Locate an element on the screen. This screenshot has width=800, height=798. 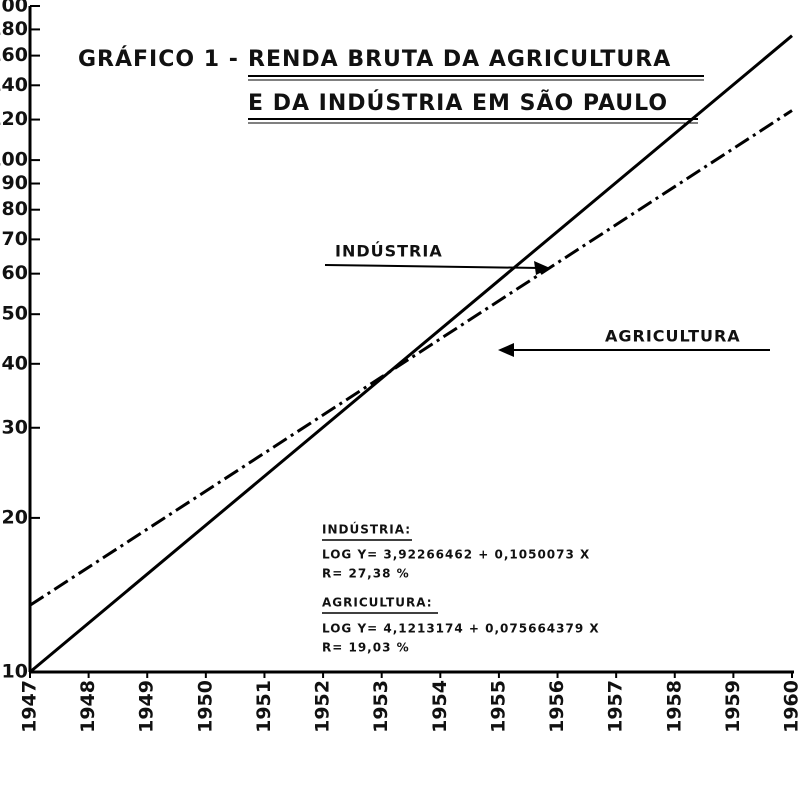
y-tick-label: 180 is located at coordinates (14, 29).